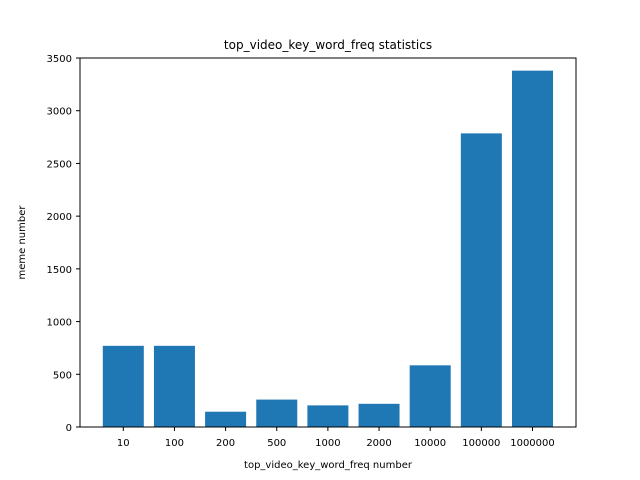  What do you see at coordinates (328, 45) in the screenshot?
I see `chart-title: top_video_key_word_freq statistics` at bounding box center [328, 45].